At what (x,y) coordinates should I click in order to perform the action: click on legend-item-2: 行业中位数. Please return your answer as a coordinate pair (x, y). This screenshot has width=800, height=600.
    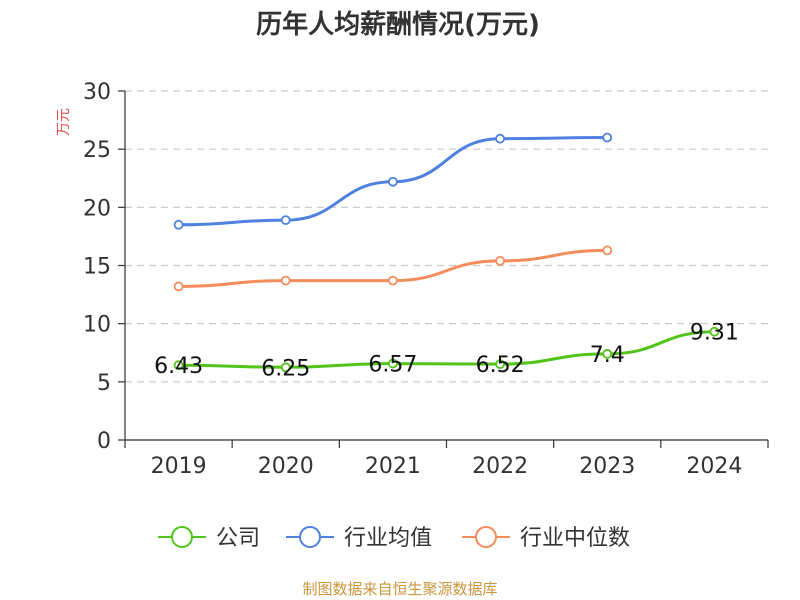
    Looking at the image, I should click on (546, 538).